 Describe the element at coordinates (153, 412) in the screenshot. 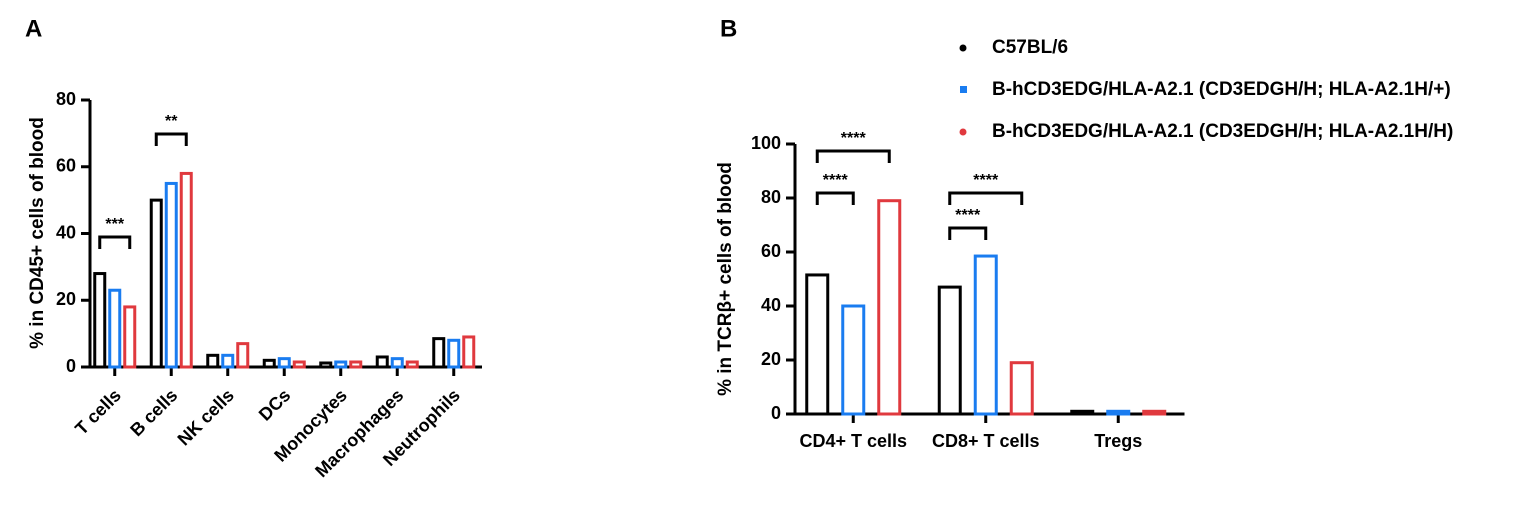

I see `x-tick-label: B cells` at that location.